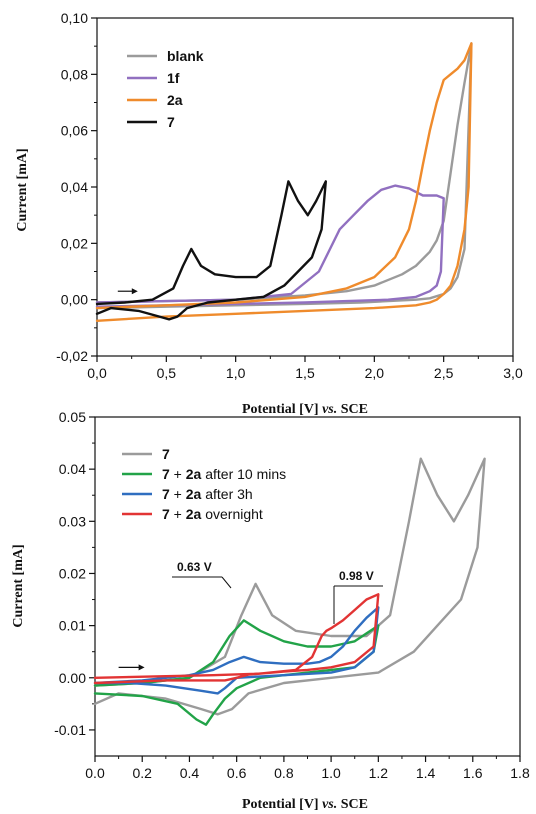 This screenshot has width=536, height=814. I want to click on legend-label-part: overnight, so click(232, 514).